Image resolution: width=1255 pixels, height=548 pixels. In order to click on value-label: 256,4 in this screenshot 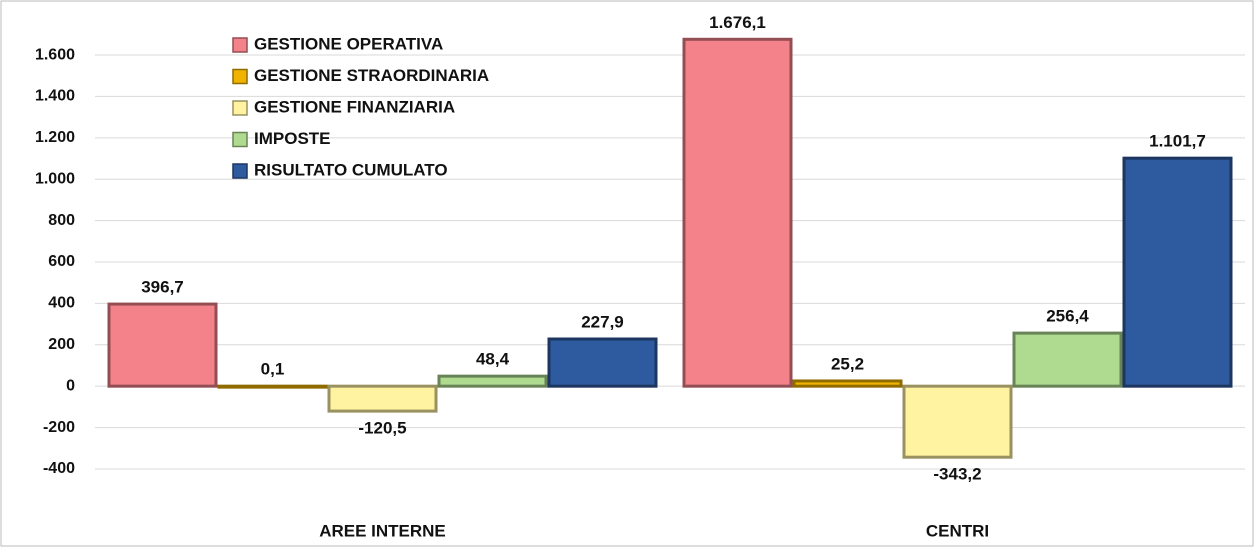, I will do `click(1067, 316)`.